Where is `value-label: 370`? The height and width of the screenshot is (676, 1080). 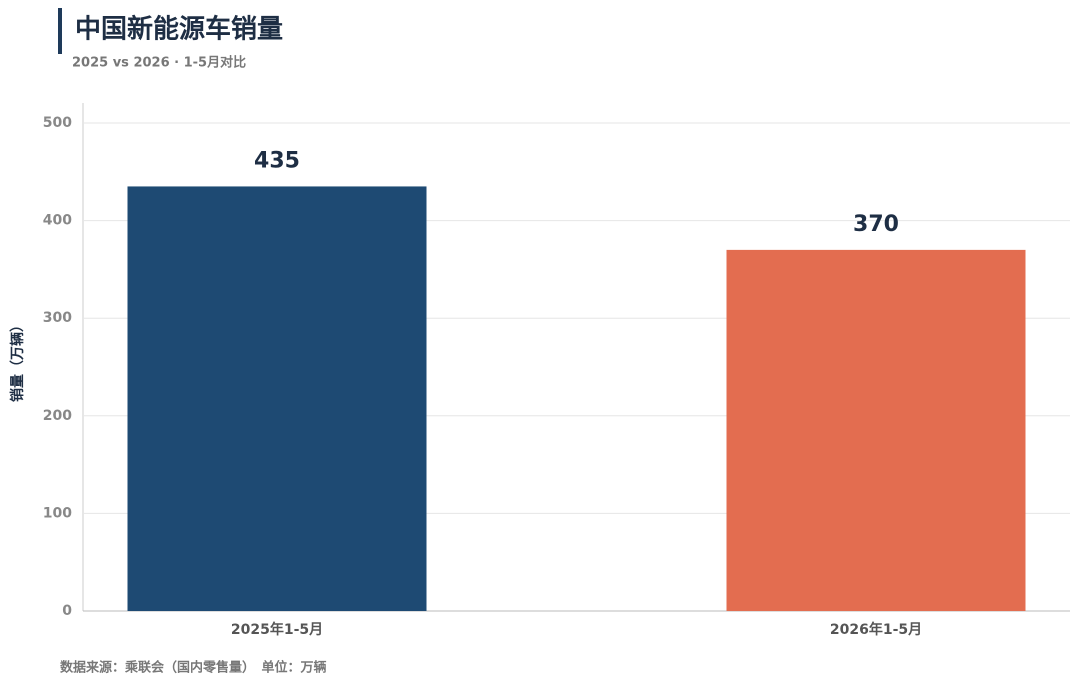 value-label: 370 is located at coordinates (876, 224).